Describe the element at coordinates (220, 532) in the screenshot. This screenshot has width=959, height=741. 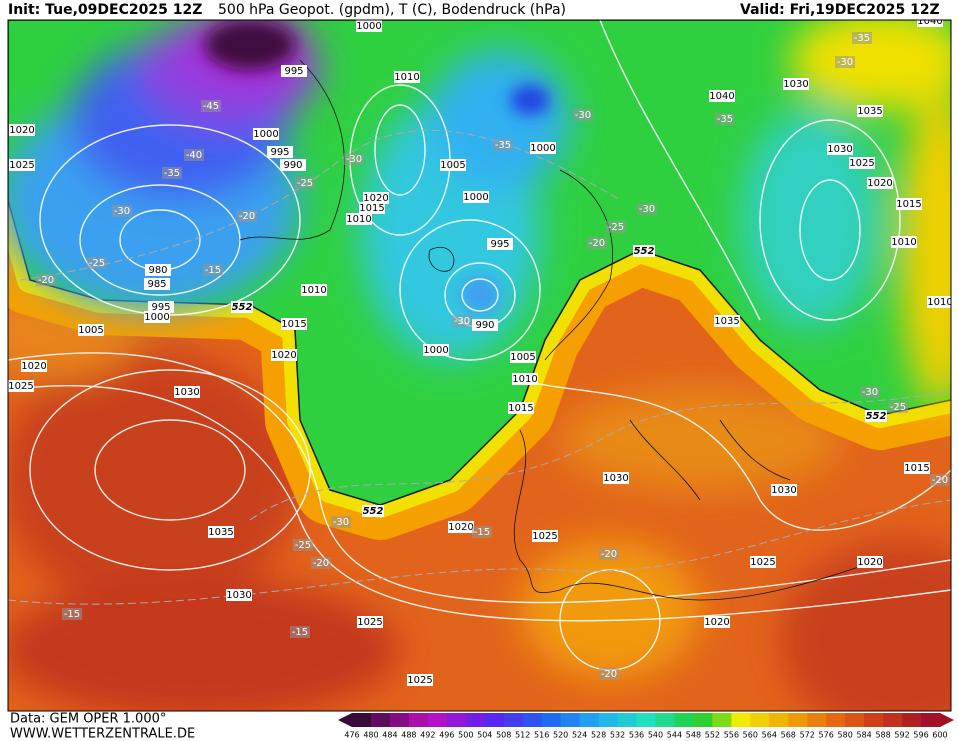
I see `pressure-label: 1035` at that location.